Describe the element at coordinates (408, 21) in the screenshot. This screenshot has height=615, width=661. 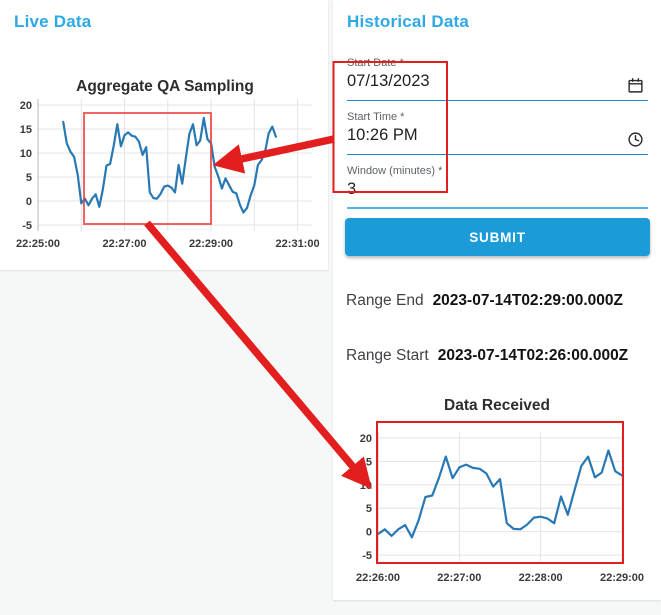
I see `historical-data-heading: Historical Data` at that location.